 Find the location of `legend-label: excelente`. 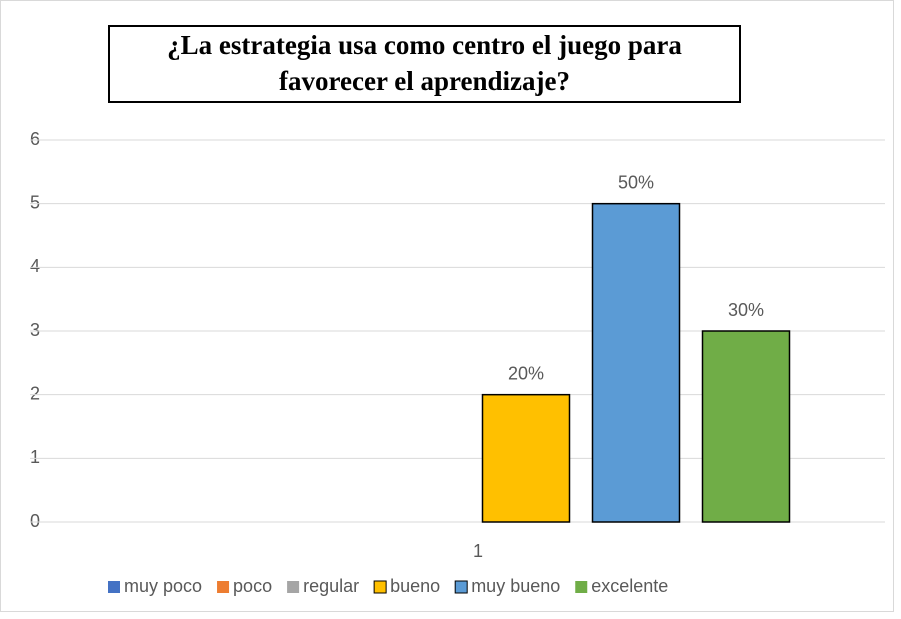

legend-label: excelente is located at coordinates (629, 586).